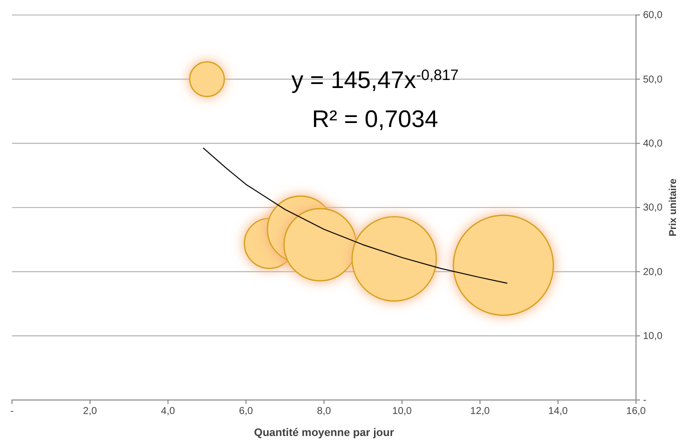 The image size is (682, 442). What do you see at coordinates (653, 272) in the screenshot?
I see `y-tick-label: 20,0` at bounding box center [653, 272].